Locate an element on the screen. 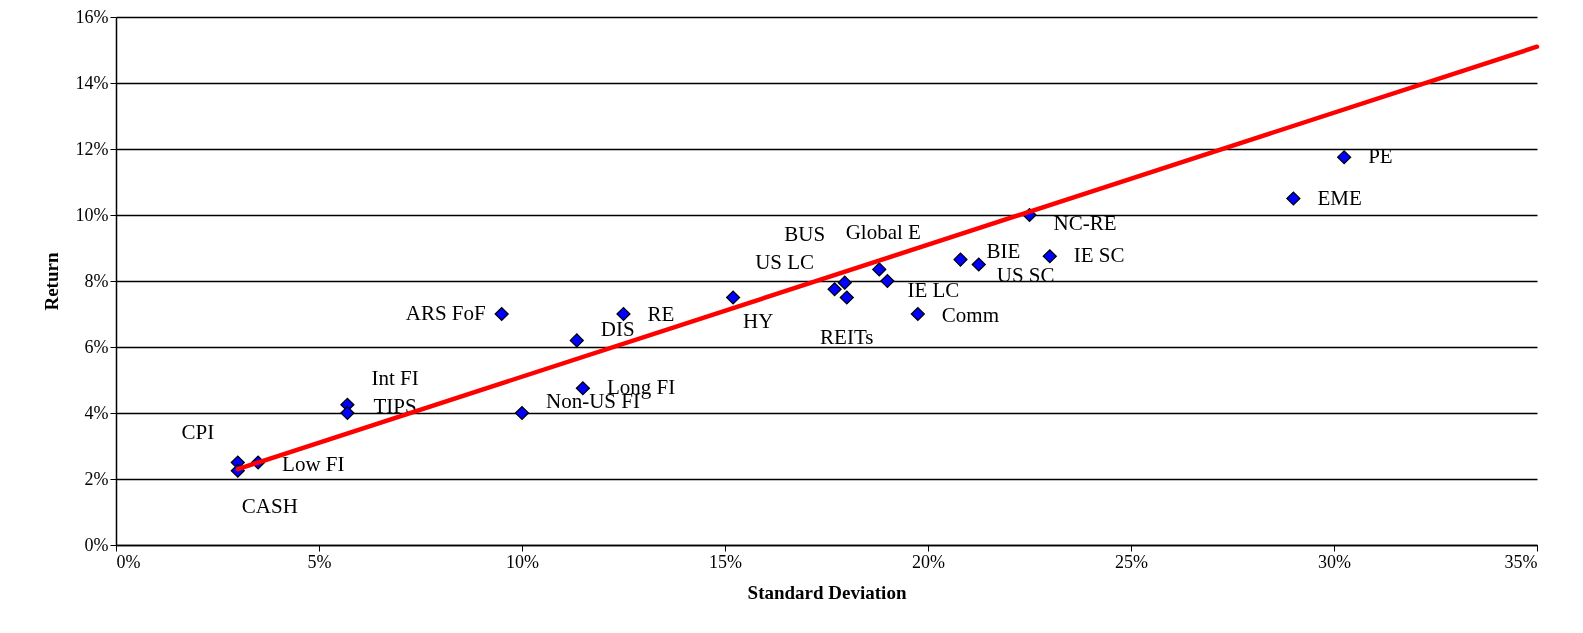  x-tick-label: 35% is located at coordinates (1521, 561).